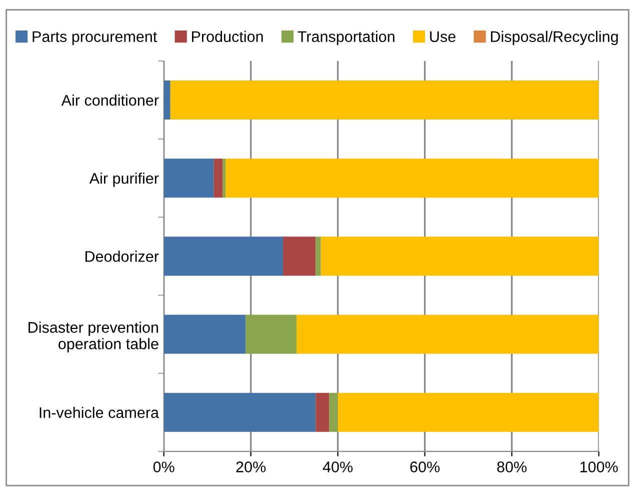  I want to click on y-tick-label: Air conditioner, so click(110, 100).